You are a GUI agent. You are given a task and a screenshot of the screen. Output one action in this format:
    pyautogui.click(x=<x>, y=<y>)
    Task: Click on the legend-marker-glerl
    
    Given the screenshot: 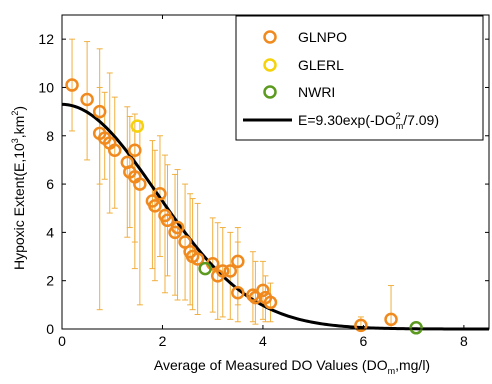 What is the action you would take?
    pyautogui.click(x=270, y=65)
    